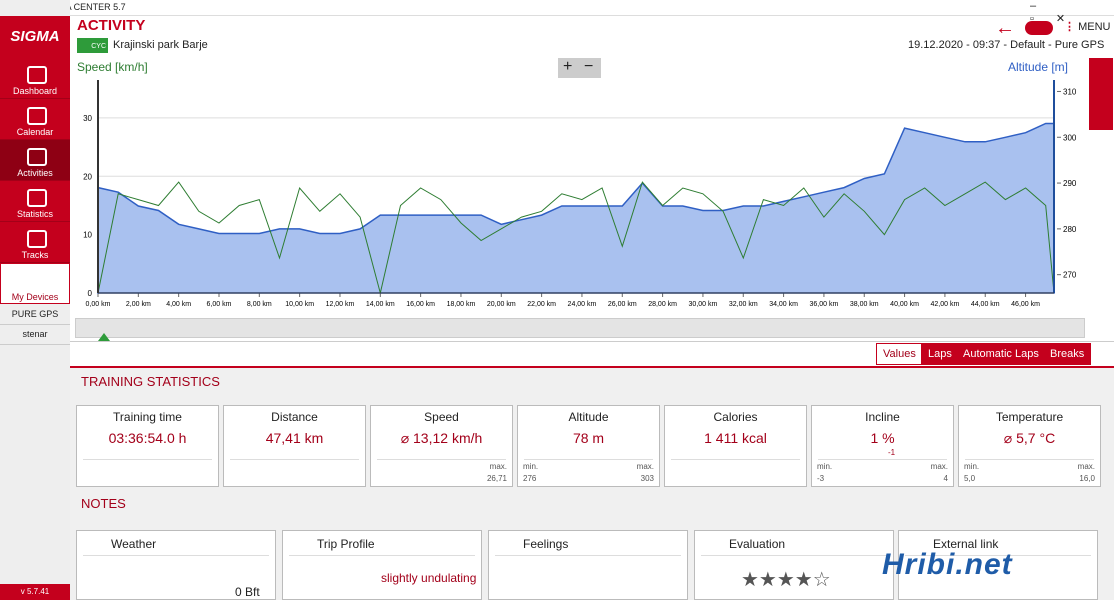  Describe the element at coordinates (92, 45) in the screenshot. I see `sport-badge: CYC` at that location.